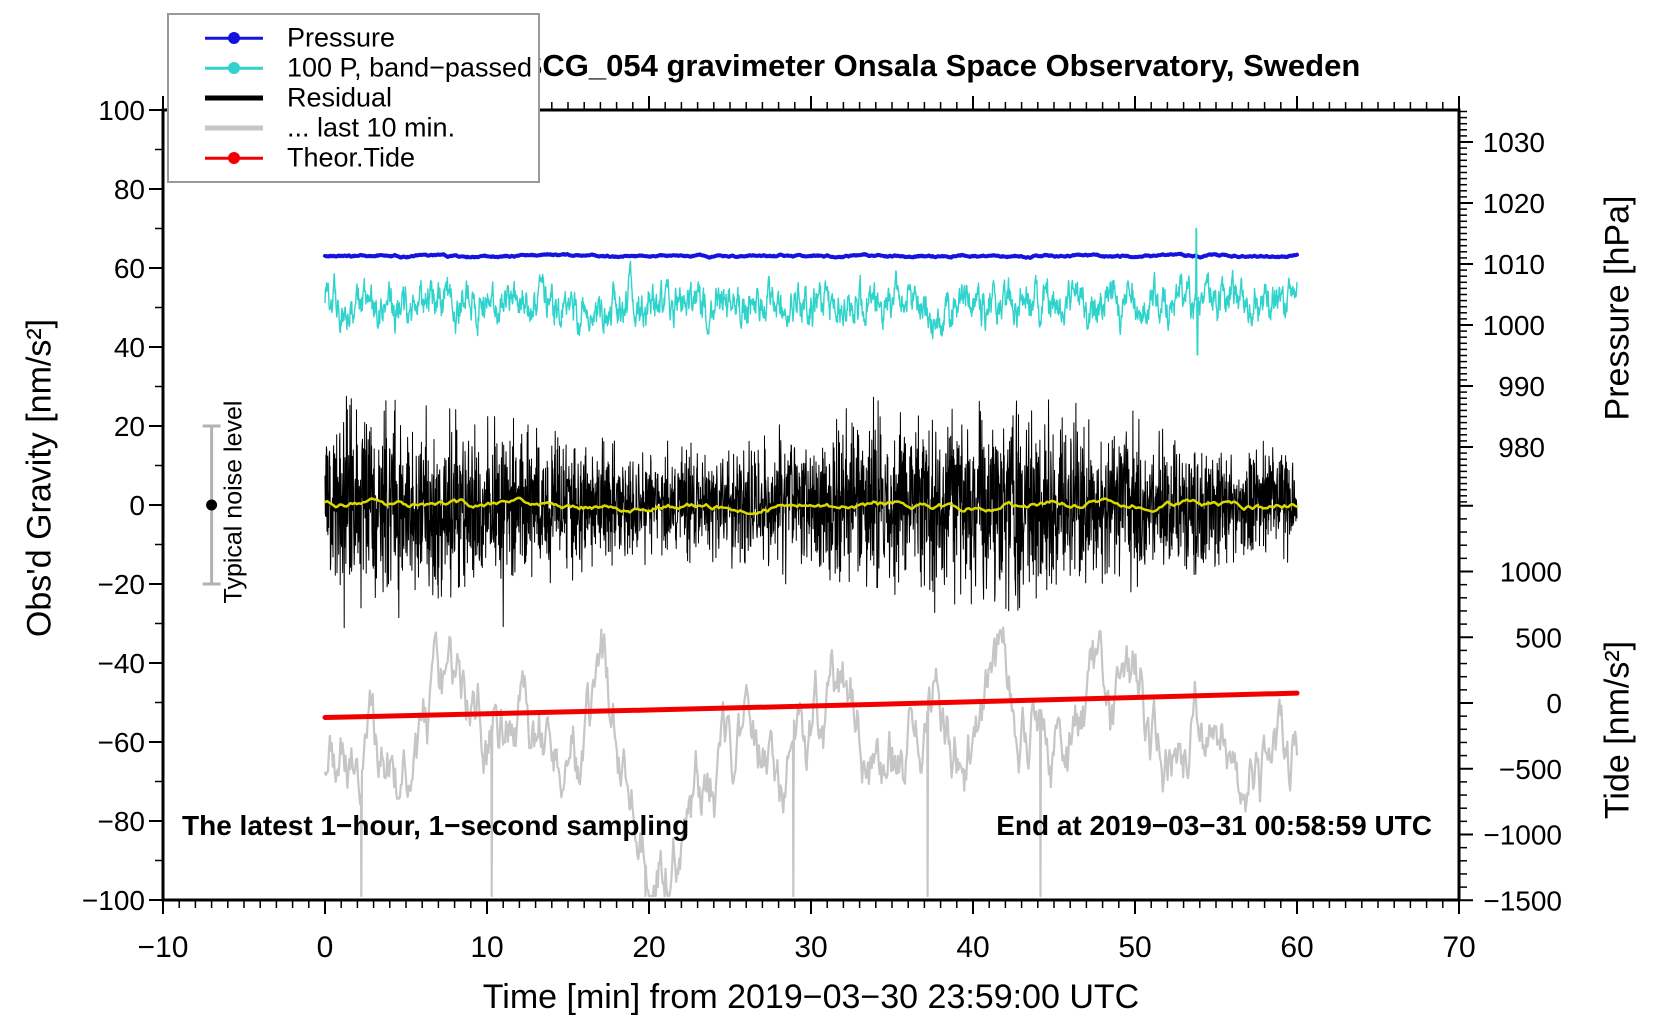 The height and width of the screenshot is (1020, 1660). What do you see at coordinates (121, 110) in the screenshot?
I see `y-left-tick-label: 100` at bounding box center [121, 110].